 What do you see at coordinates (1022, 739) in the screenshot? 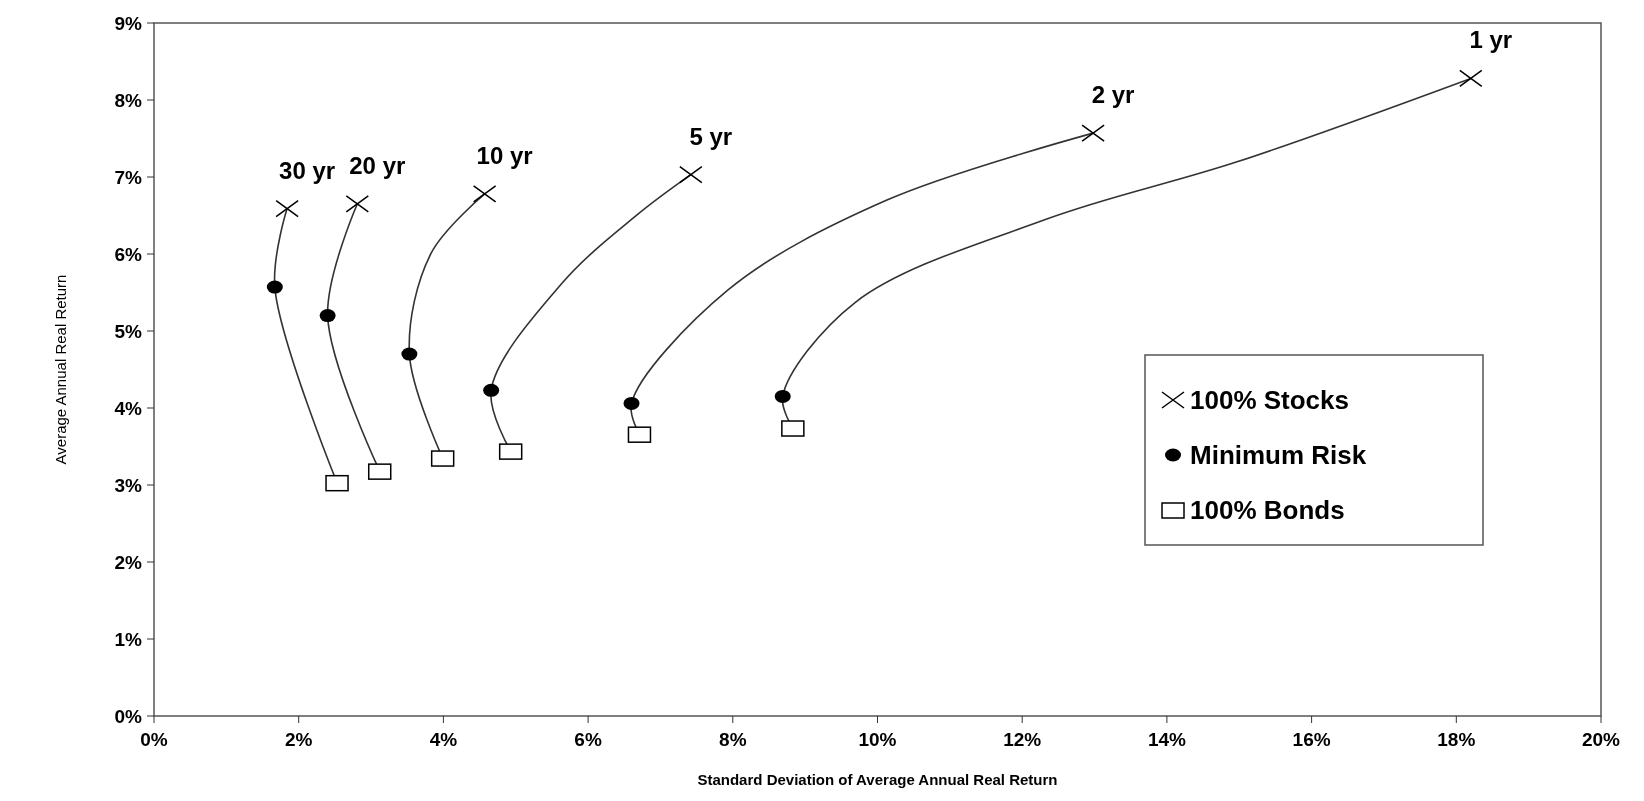
I see `x-tick-label: 12%` at bounding box center [1022, 739].